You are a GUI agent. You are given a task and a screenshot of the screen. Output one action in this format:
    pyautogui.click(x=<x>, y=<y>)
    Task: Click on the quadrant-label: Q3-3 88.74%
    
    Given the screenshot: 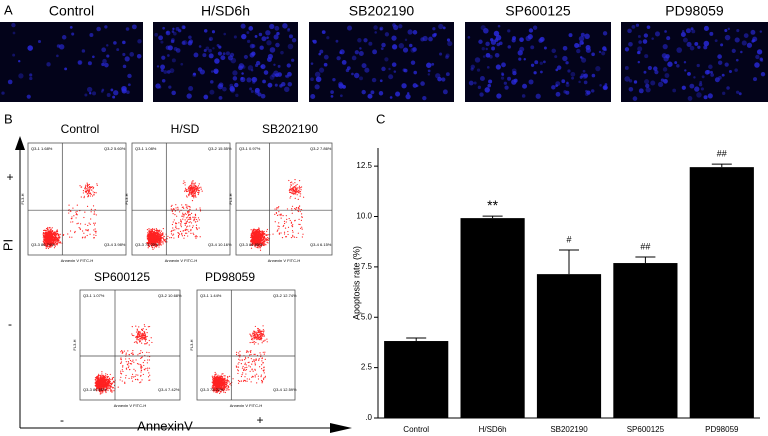 What is the action you would take?
    pyautogui.click(x=43, y=244)
    